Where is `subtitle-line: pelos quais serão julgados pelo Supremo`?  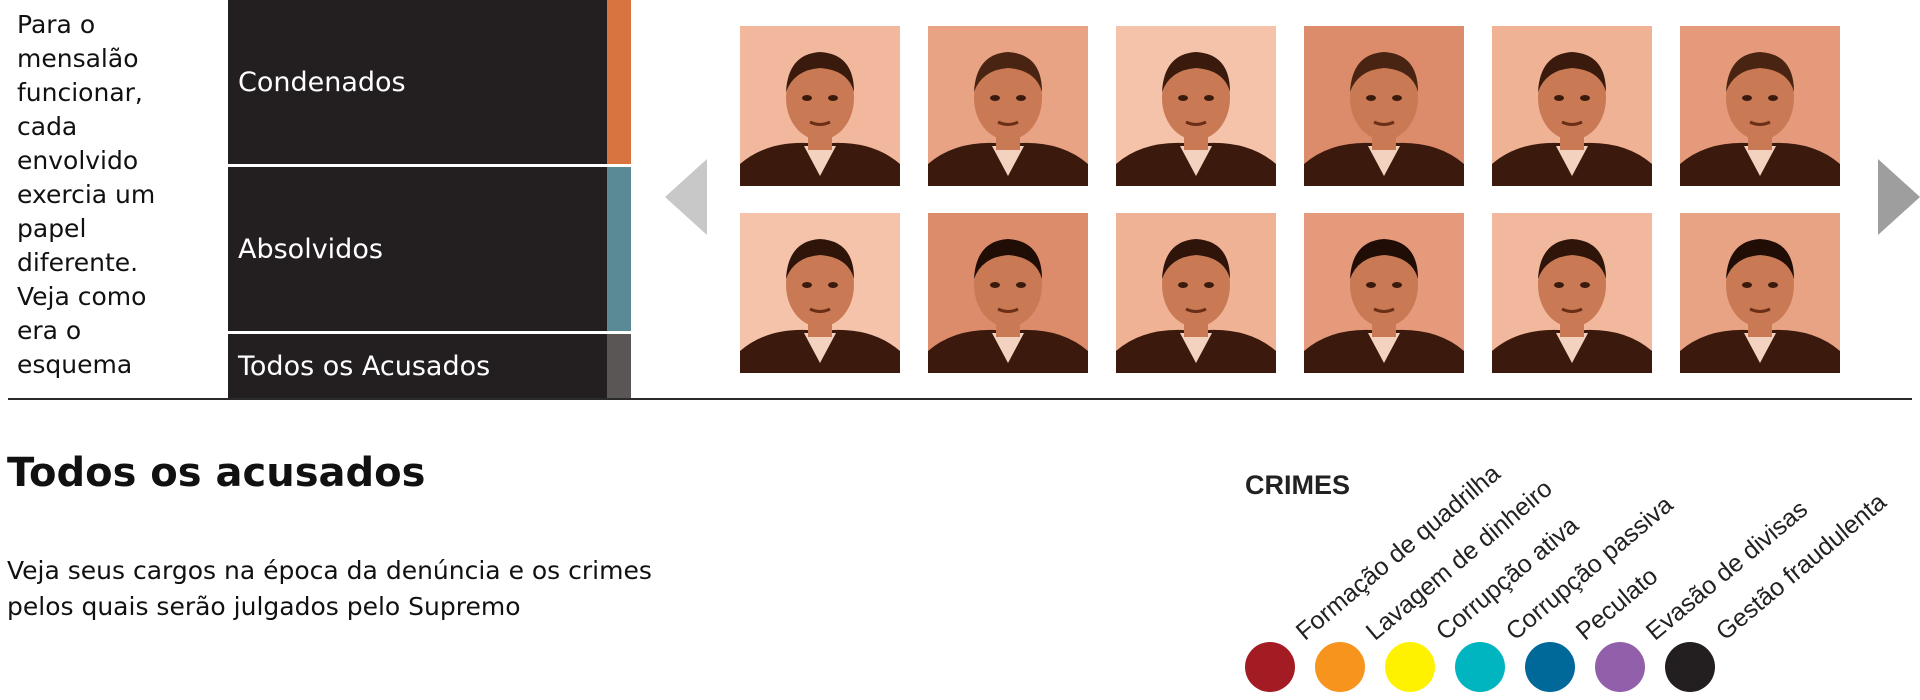
subtitle-line: pelos quais serão julgados pelo Supremo is located at coordinates (264, 606).